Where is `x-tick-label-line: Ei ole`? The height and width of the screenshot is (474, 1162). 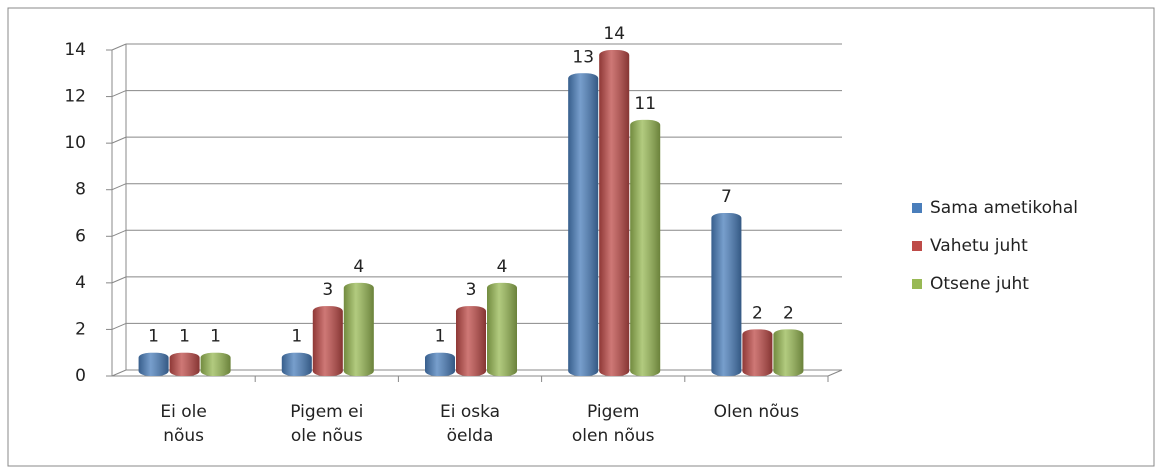
x-tick-label-line: Ei ole is located at coordinates (183, 412).